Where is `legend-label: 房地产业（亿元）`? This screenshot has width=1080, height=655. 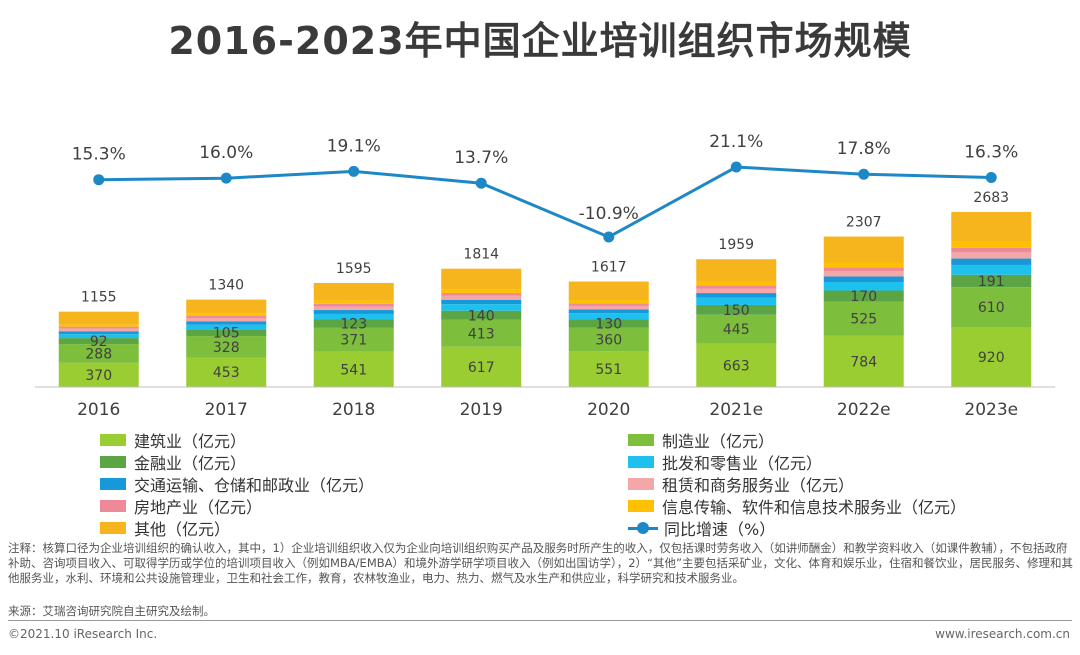 legend-label: 房地产业（亿元） is located at coordinates (198, 507).